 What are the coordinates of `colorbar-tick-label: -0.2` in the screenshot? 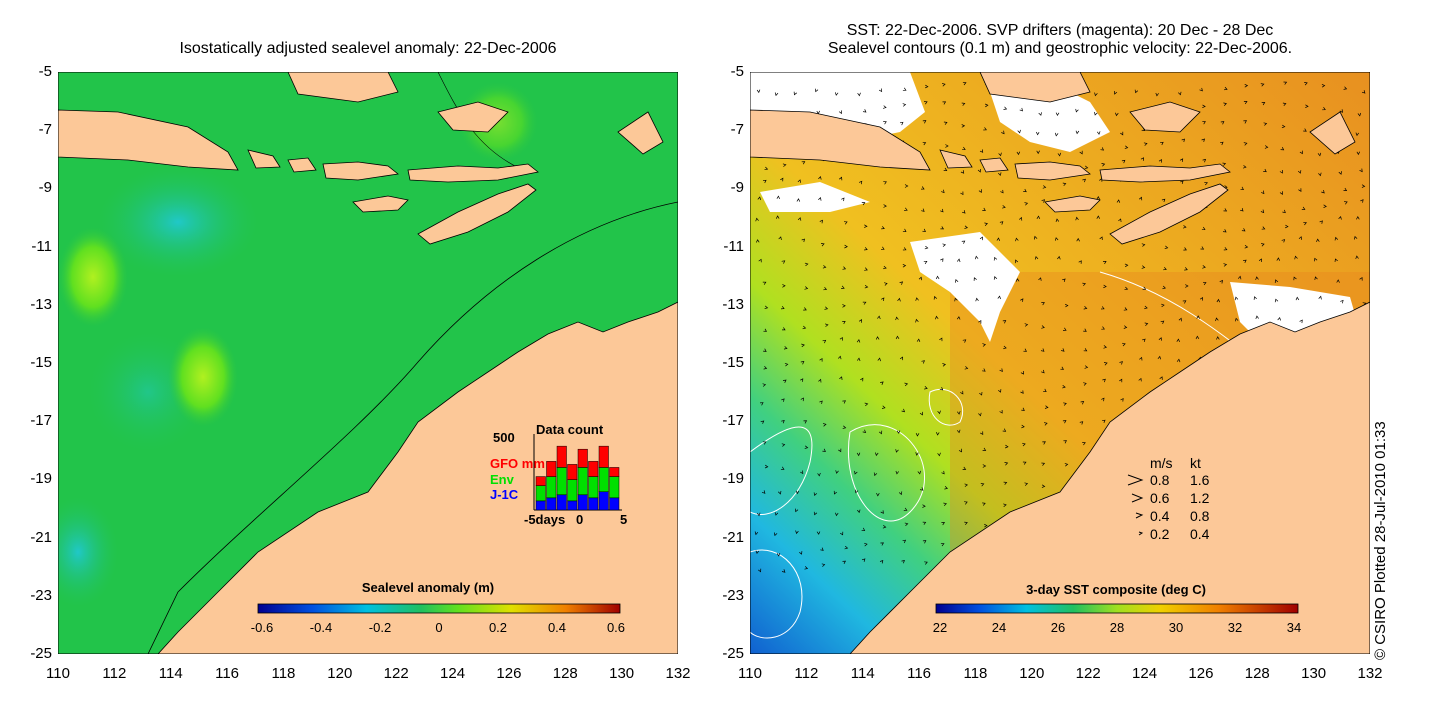 It's located at (380, 627).